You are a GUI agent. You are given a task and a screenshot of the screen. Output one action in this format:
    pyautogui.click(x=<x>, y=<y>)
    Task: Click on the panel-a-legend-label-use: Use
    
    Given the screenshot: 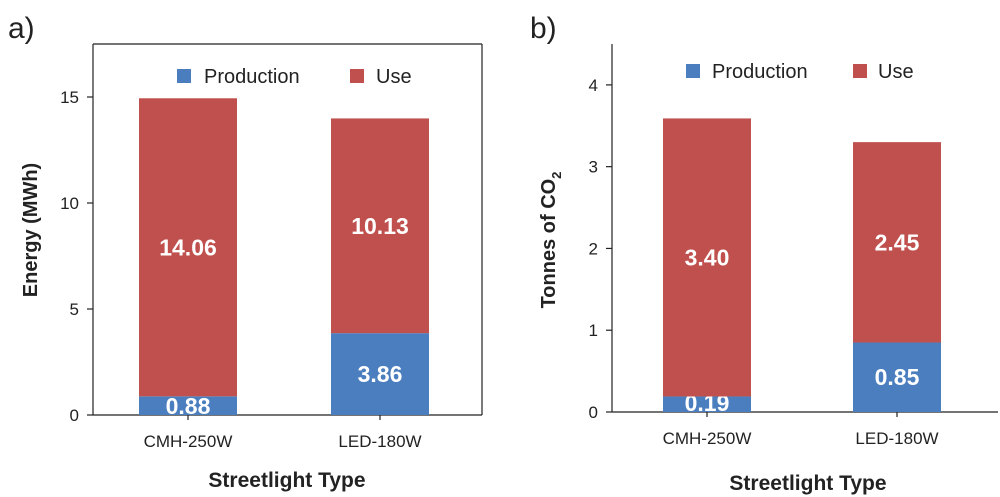 What is the action you would take?
    pyautogui.click(x=394, y=77)
    